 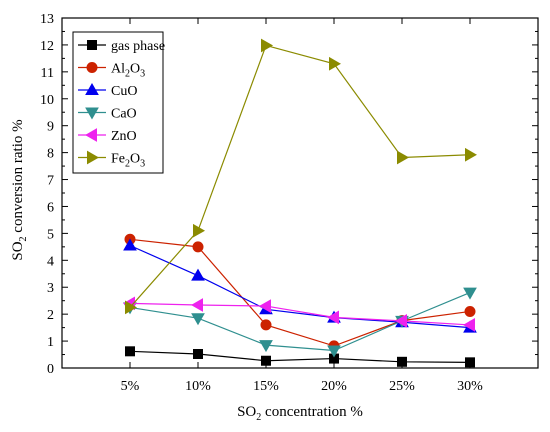 I want to click on y-tick-label: 6, so click(x=50, y=207).